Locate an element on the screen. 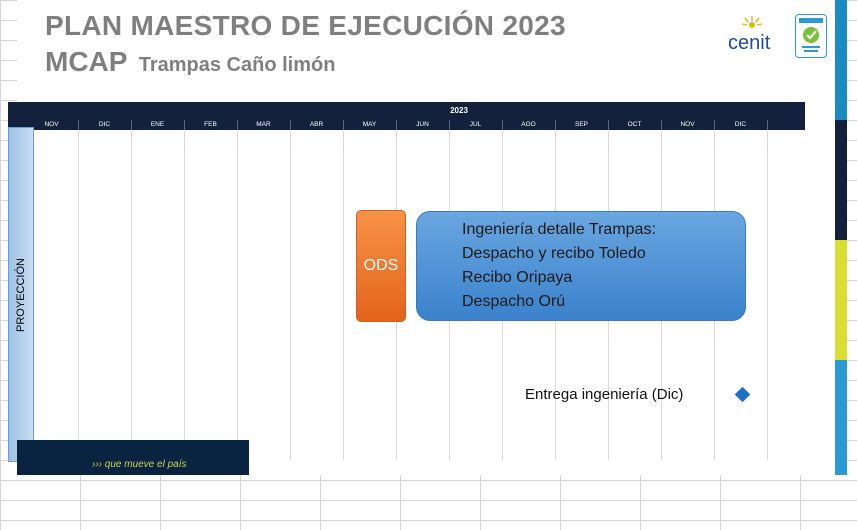 The height and width of the screenshot is (530, 857). page-subtitle: MCAP Trampas Caño limón is located at coordinates (190, 62).